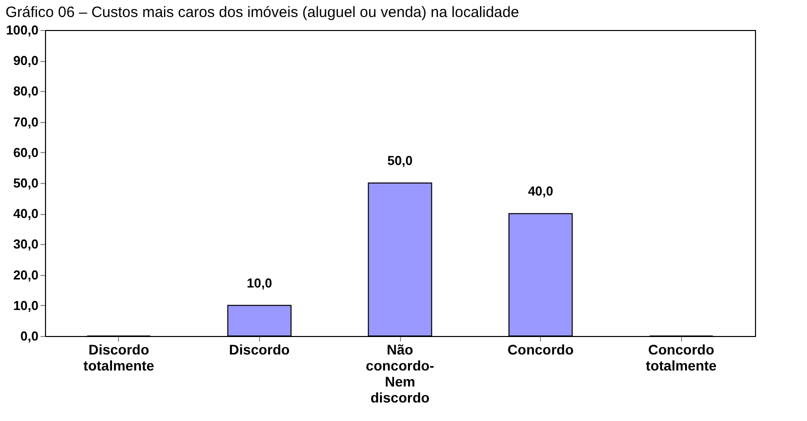 The height and width of the screenshot is (421, 807). I want to click on data-label: 40,0, so click(541, 191).